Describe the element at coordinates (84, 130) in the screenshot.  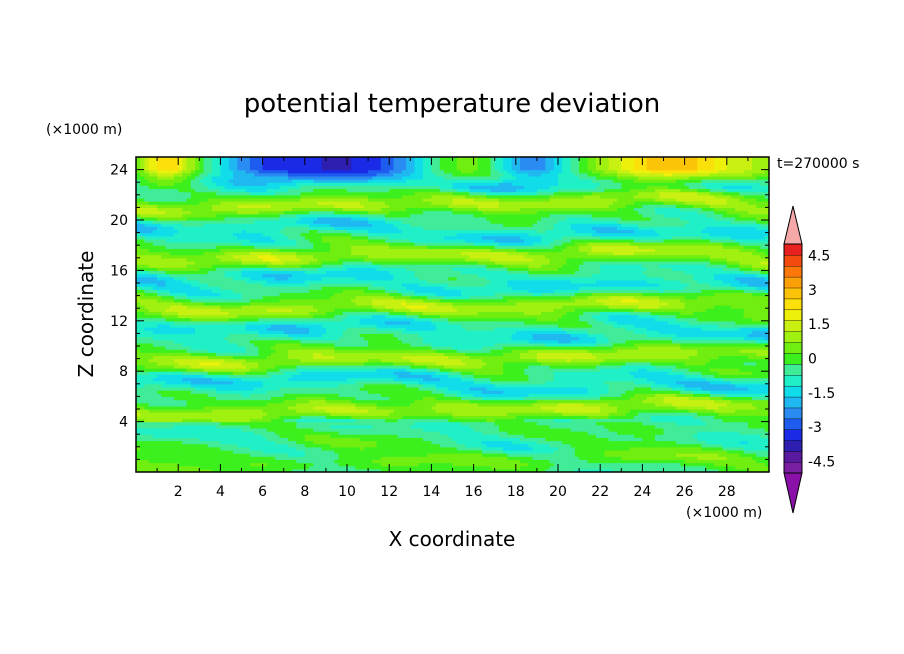
I see `y-unit-label: (×1000 m)` at that location.